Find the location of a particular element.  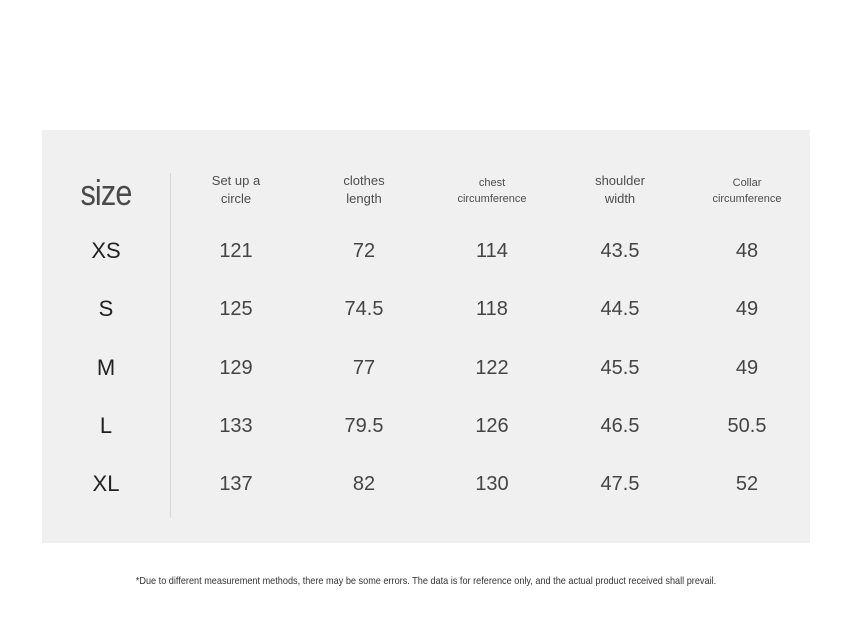

table-cell: 52 is located at coordinates (747, 484).